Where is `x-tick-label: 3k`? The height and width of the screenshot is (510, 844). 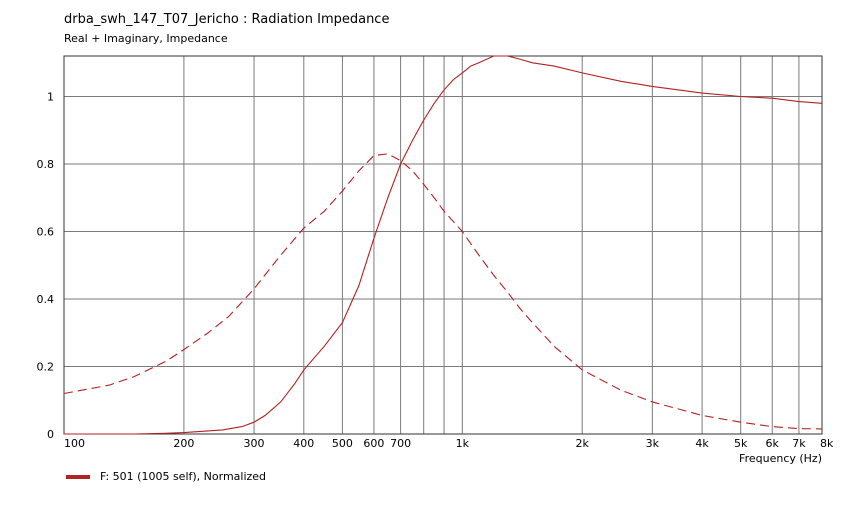
x-tick-label: 3k is located at coordinates (653, 443).